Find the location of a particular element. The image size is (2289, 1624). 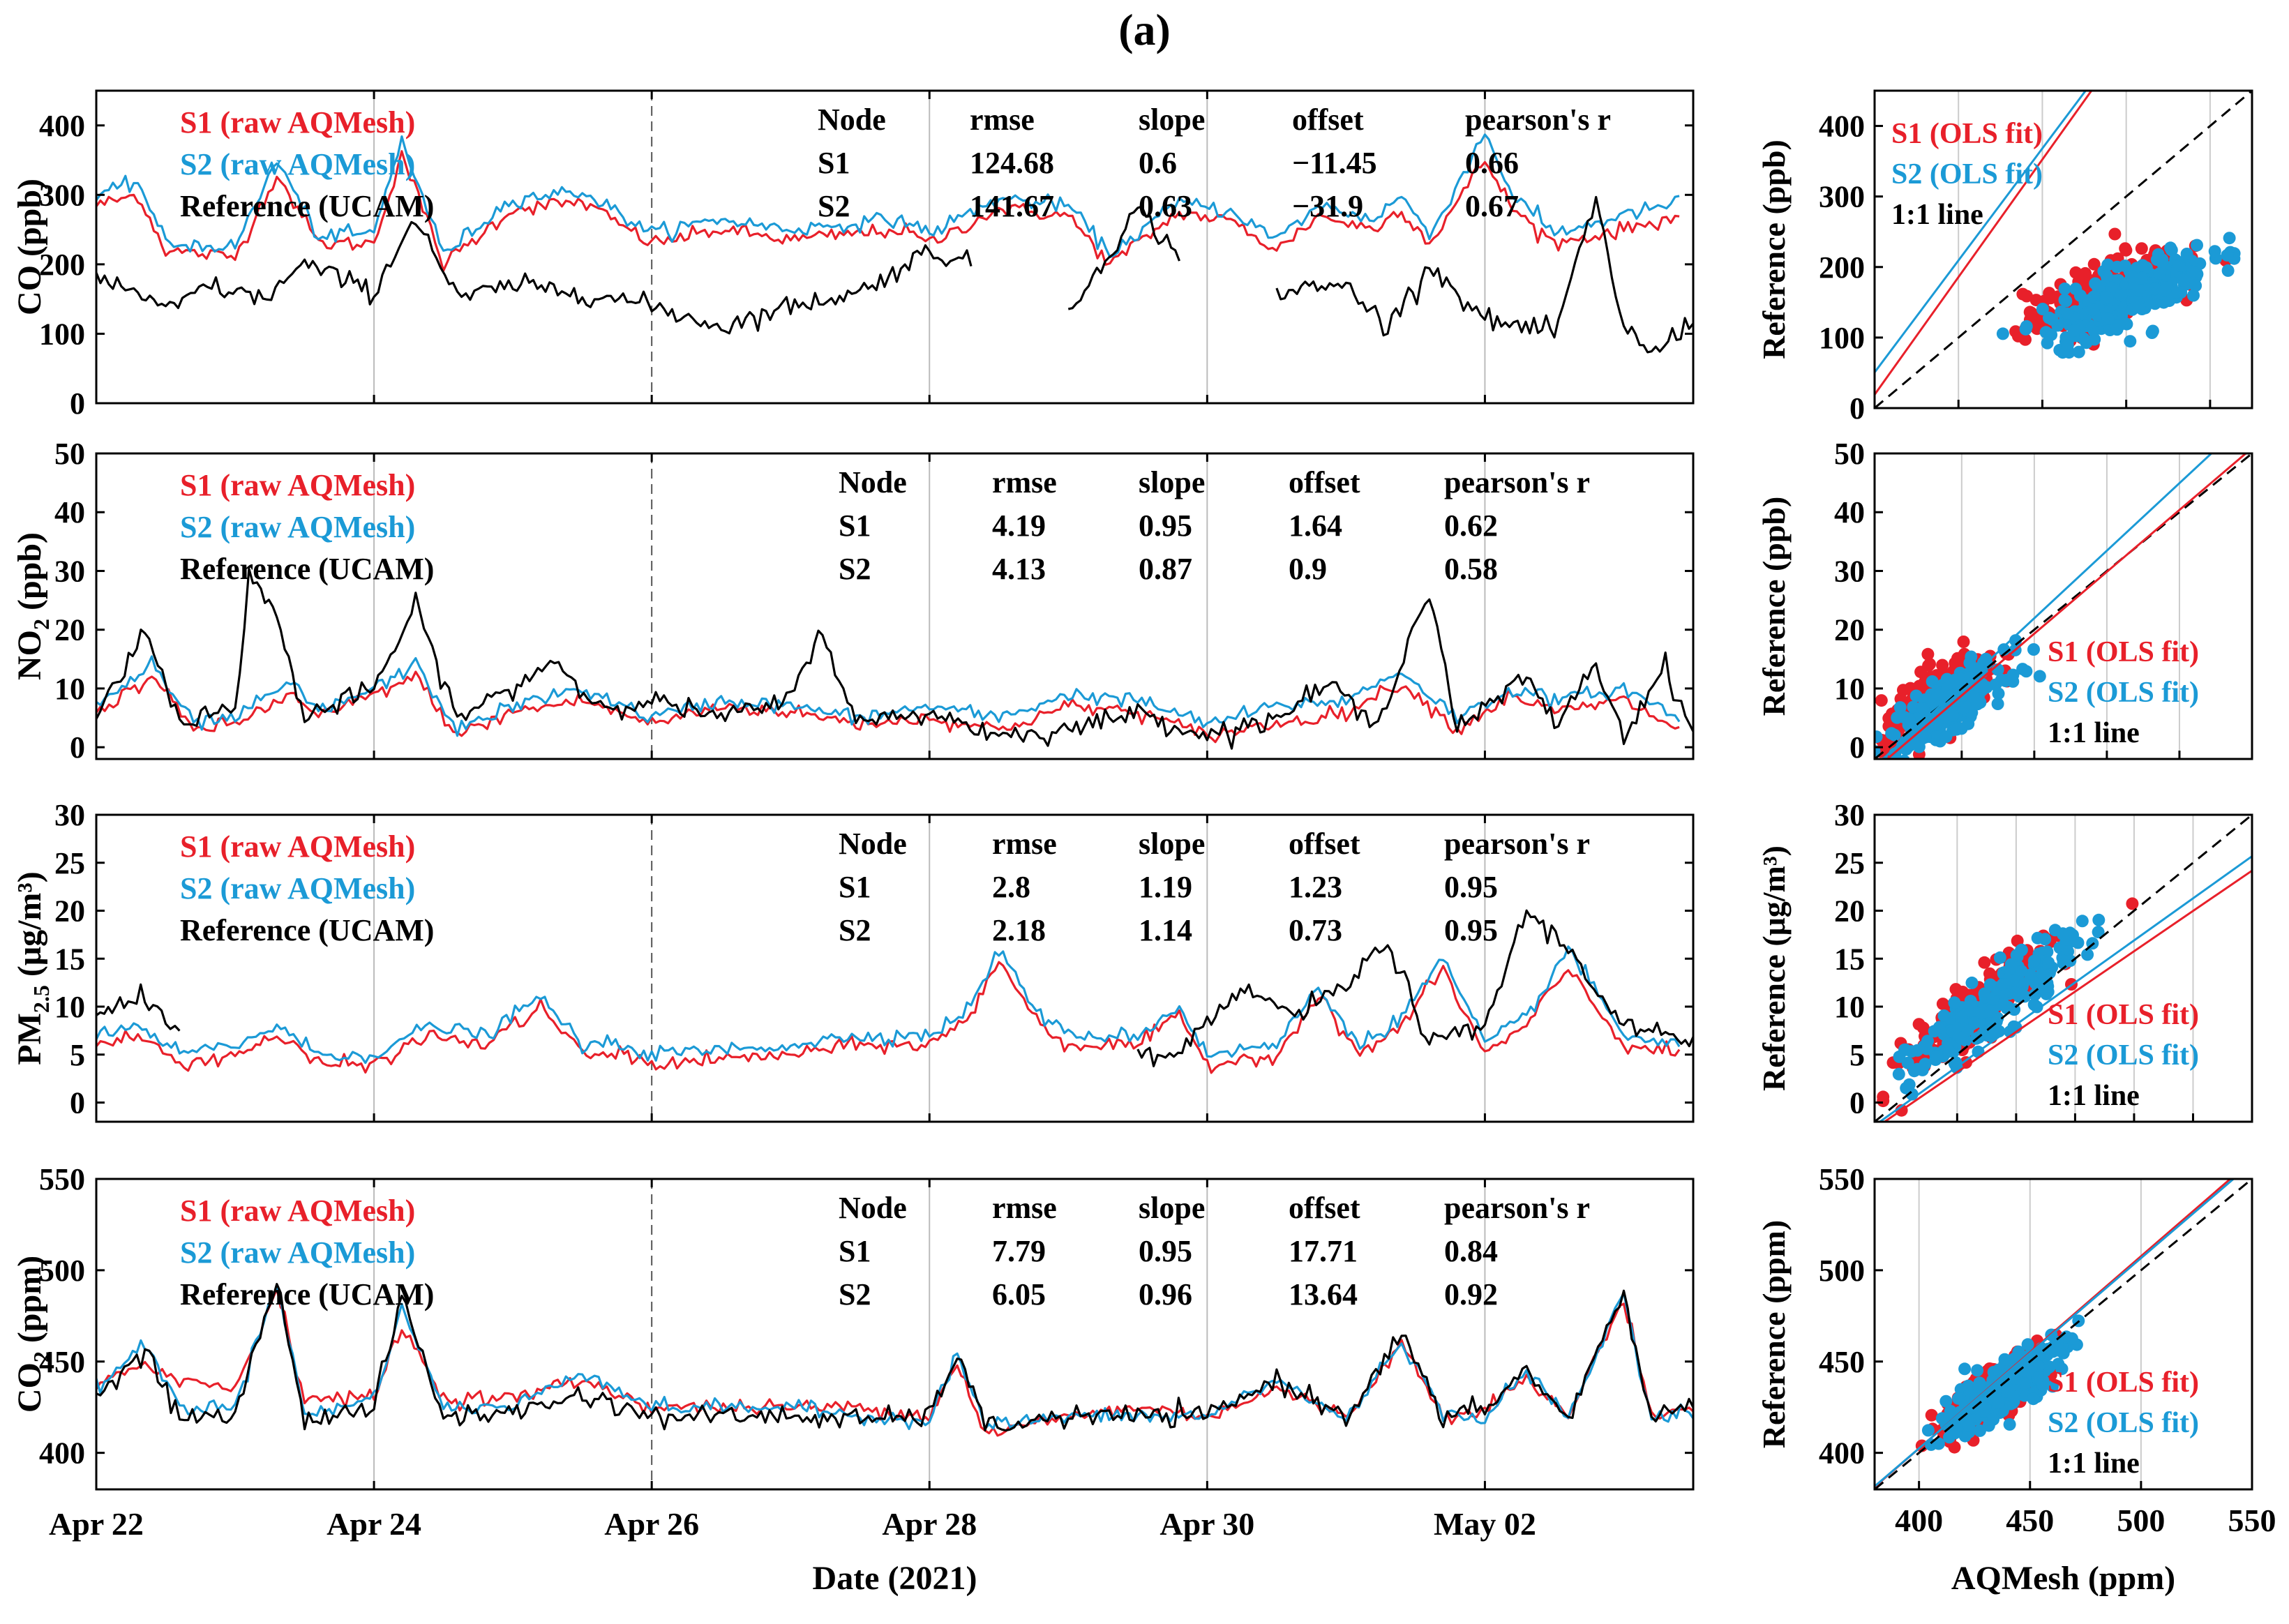

y-tick-label: 15 is located at coordinates (69, 959).